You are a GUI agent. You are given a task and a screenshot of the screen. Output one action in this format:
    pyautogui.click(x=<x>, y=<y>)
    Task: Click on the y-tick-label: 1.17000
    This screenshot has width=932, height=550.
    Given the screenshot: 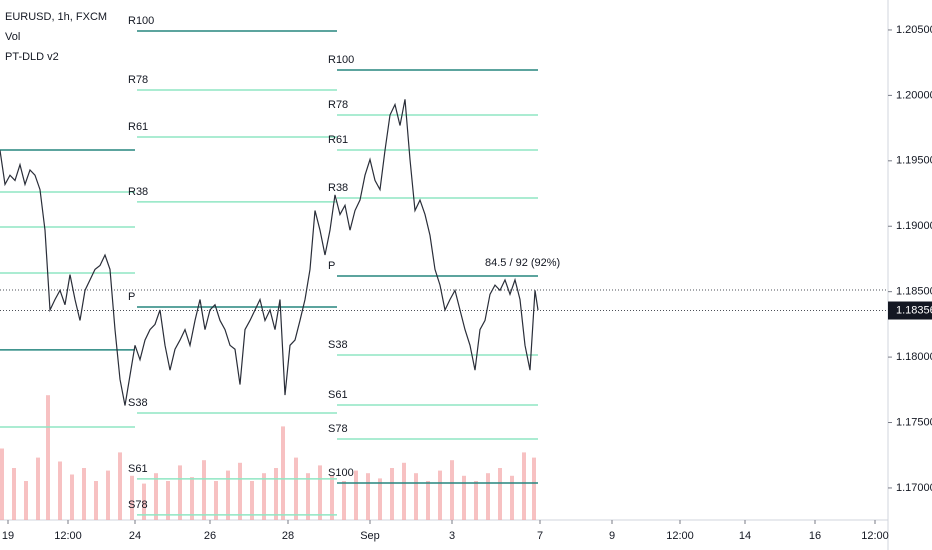 What is the action you would take?
    pyautogui.click(x=914, y=488)
    